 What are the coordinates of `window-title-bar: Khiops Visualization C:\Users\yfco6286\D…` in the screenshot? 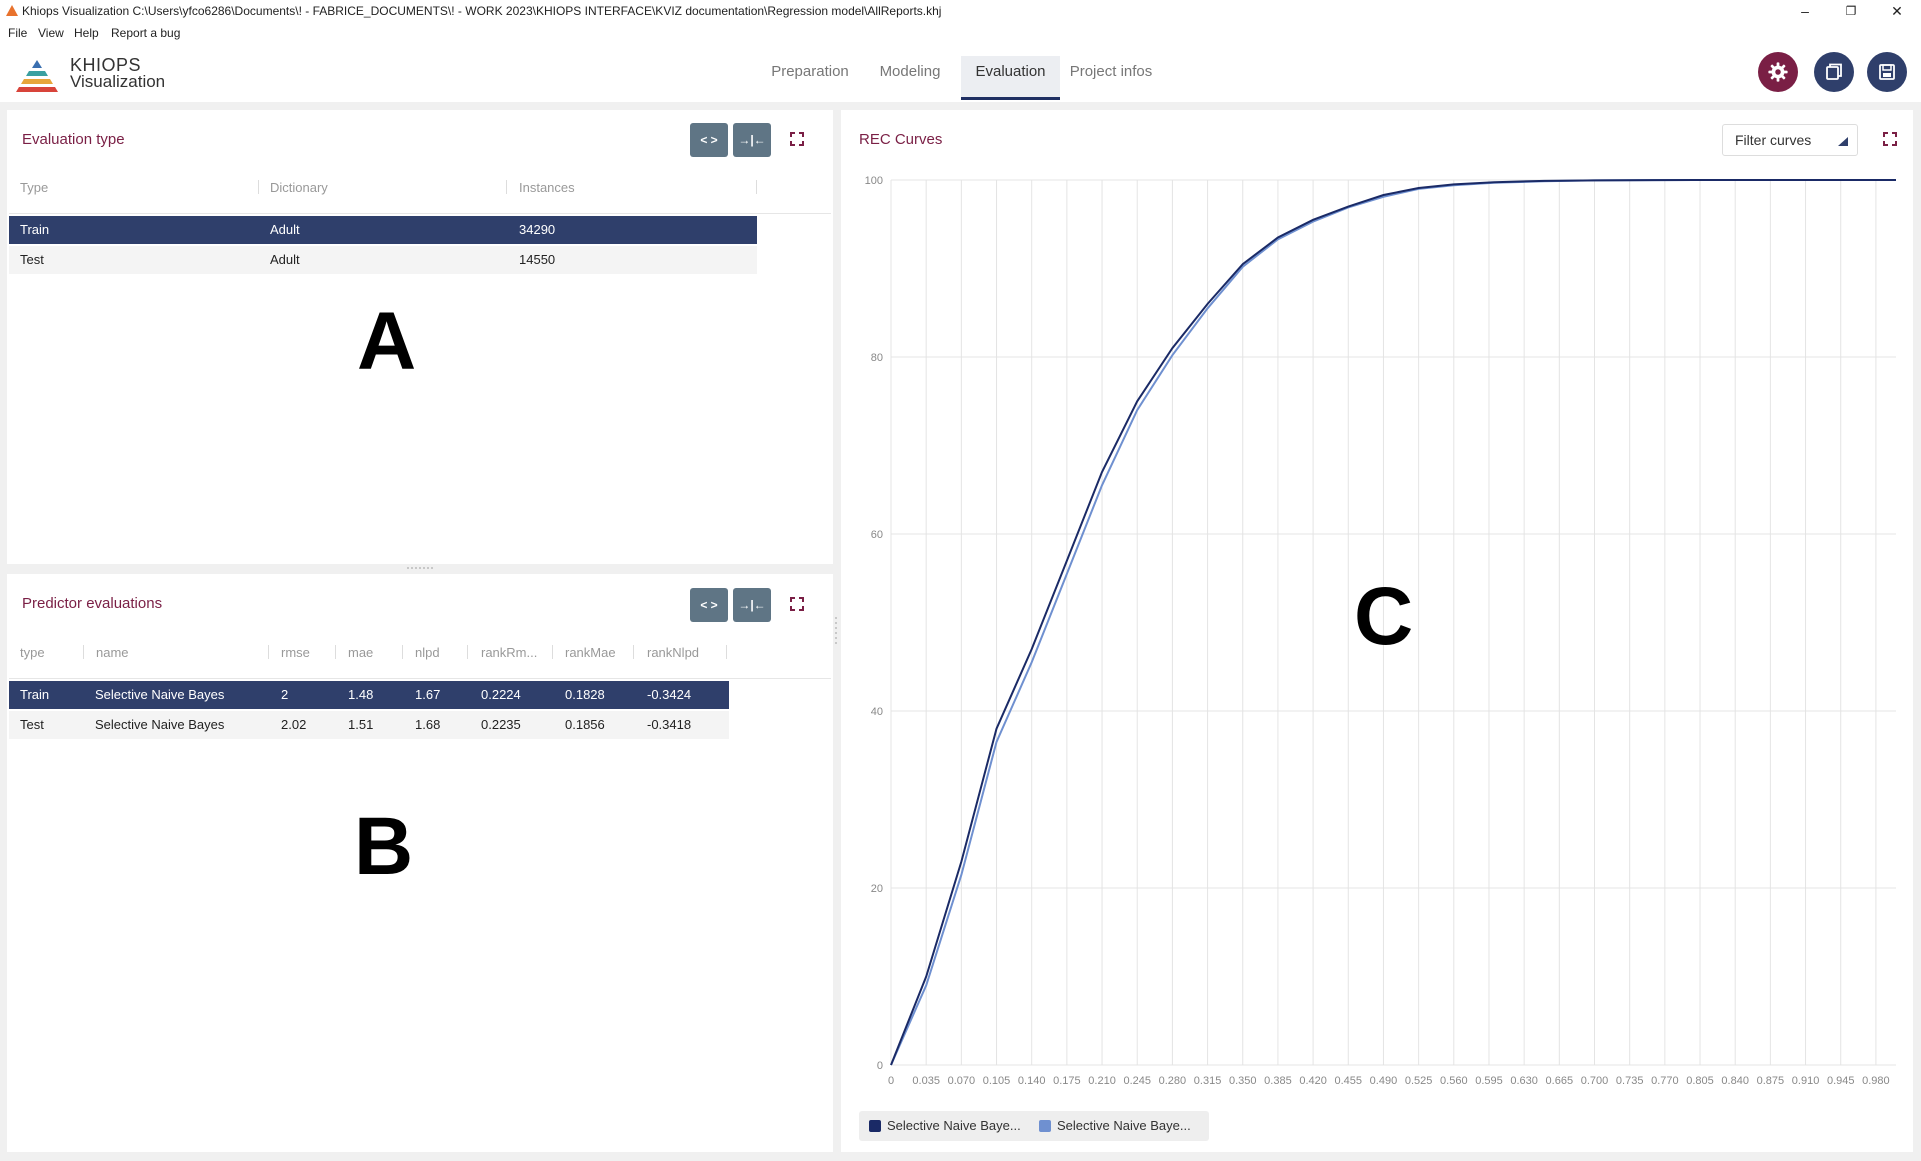 It's located at (960, 11).